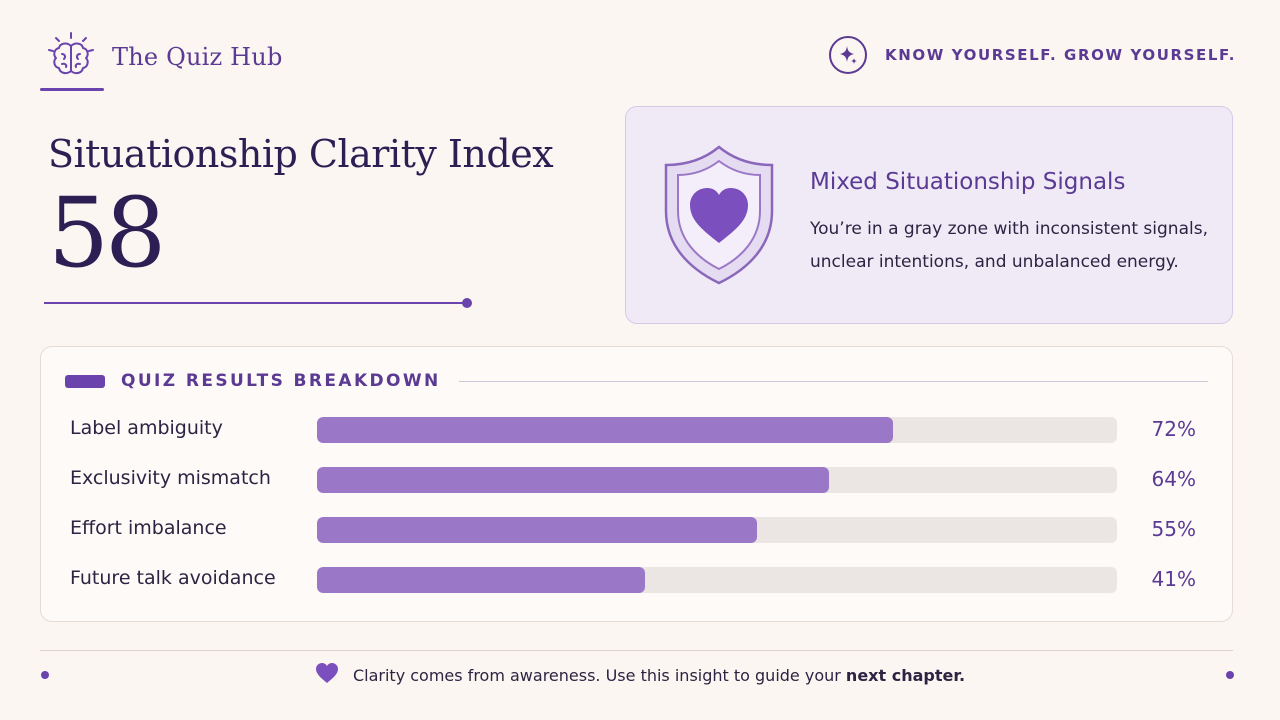  What do you see at coordinates (833, 381) in the screenshot?
I see `breakdown-header-rule` at bounding box center [833, 381].